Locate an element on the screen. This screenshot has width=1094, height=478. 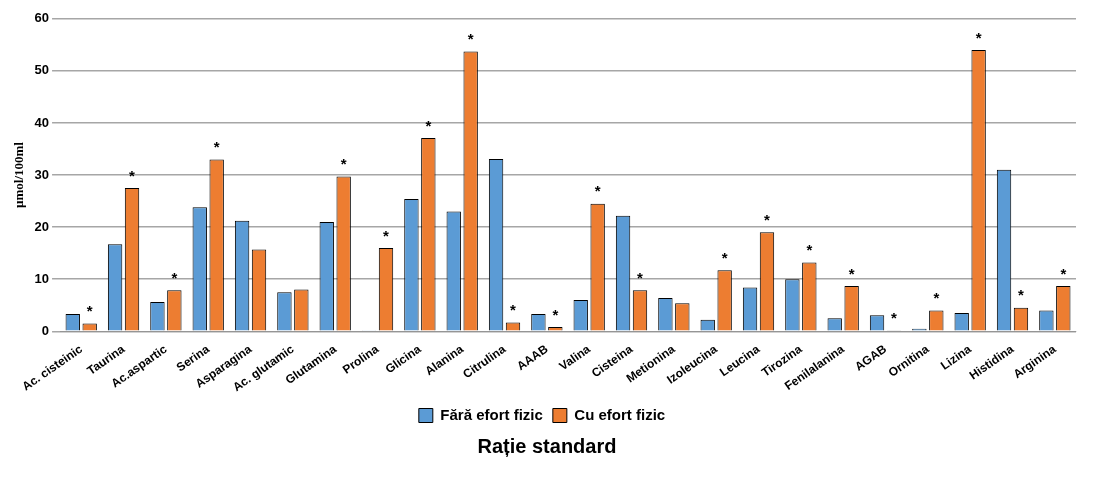
y-tick-label: 20 is located at coordinates (42, 226).